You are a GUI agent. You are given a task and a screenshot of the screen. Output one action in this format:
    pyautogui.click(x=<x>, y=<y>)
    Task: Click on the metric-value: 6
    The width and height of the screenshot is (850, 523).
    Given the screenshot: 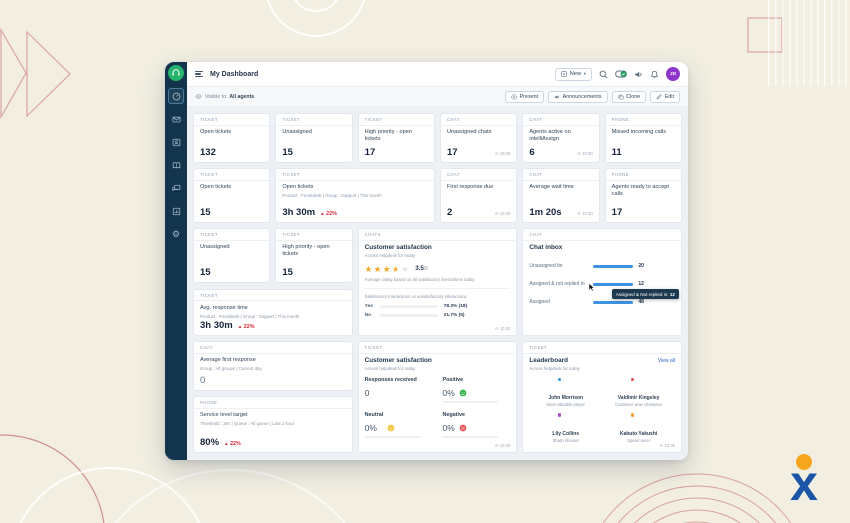 What is the action you would take?
    pyautogui.click(x=532, y=152)
    